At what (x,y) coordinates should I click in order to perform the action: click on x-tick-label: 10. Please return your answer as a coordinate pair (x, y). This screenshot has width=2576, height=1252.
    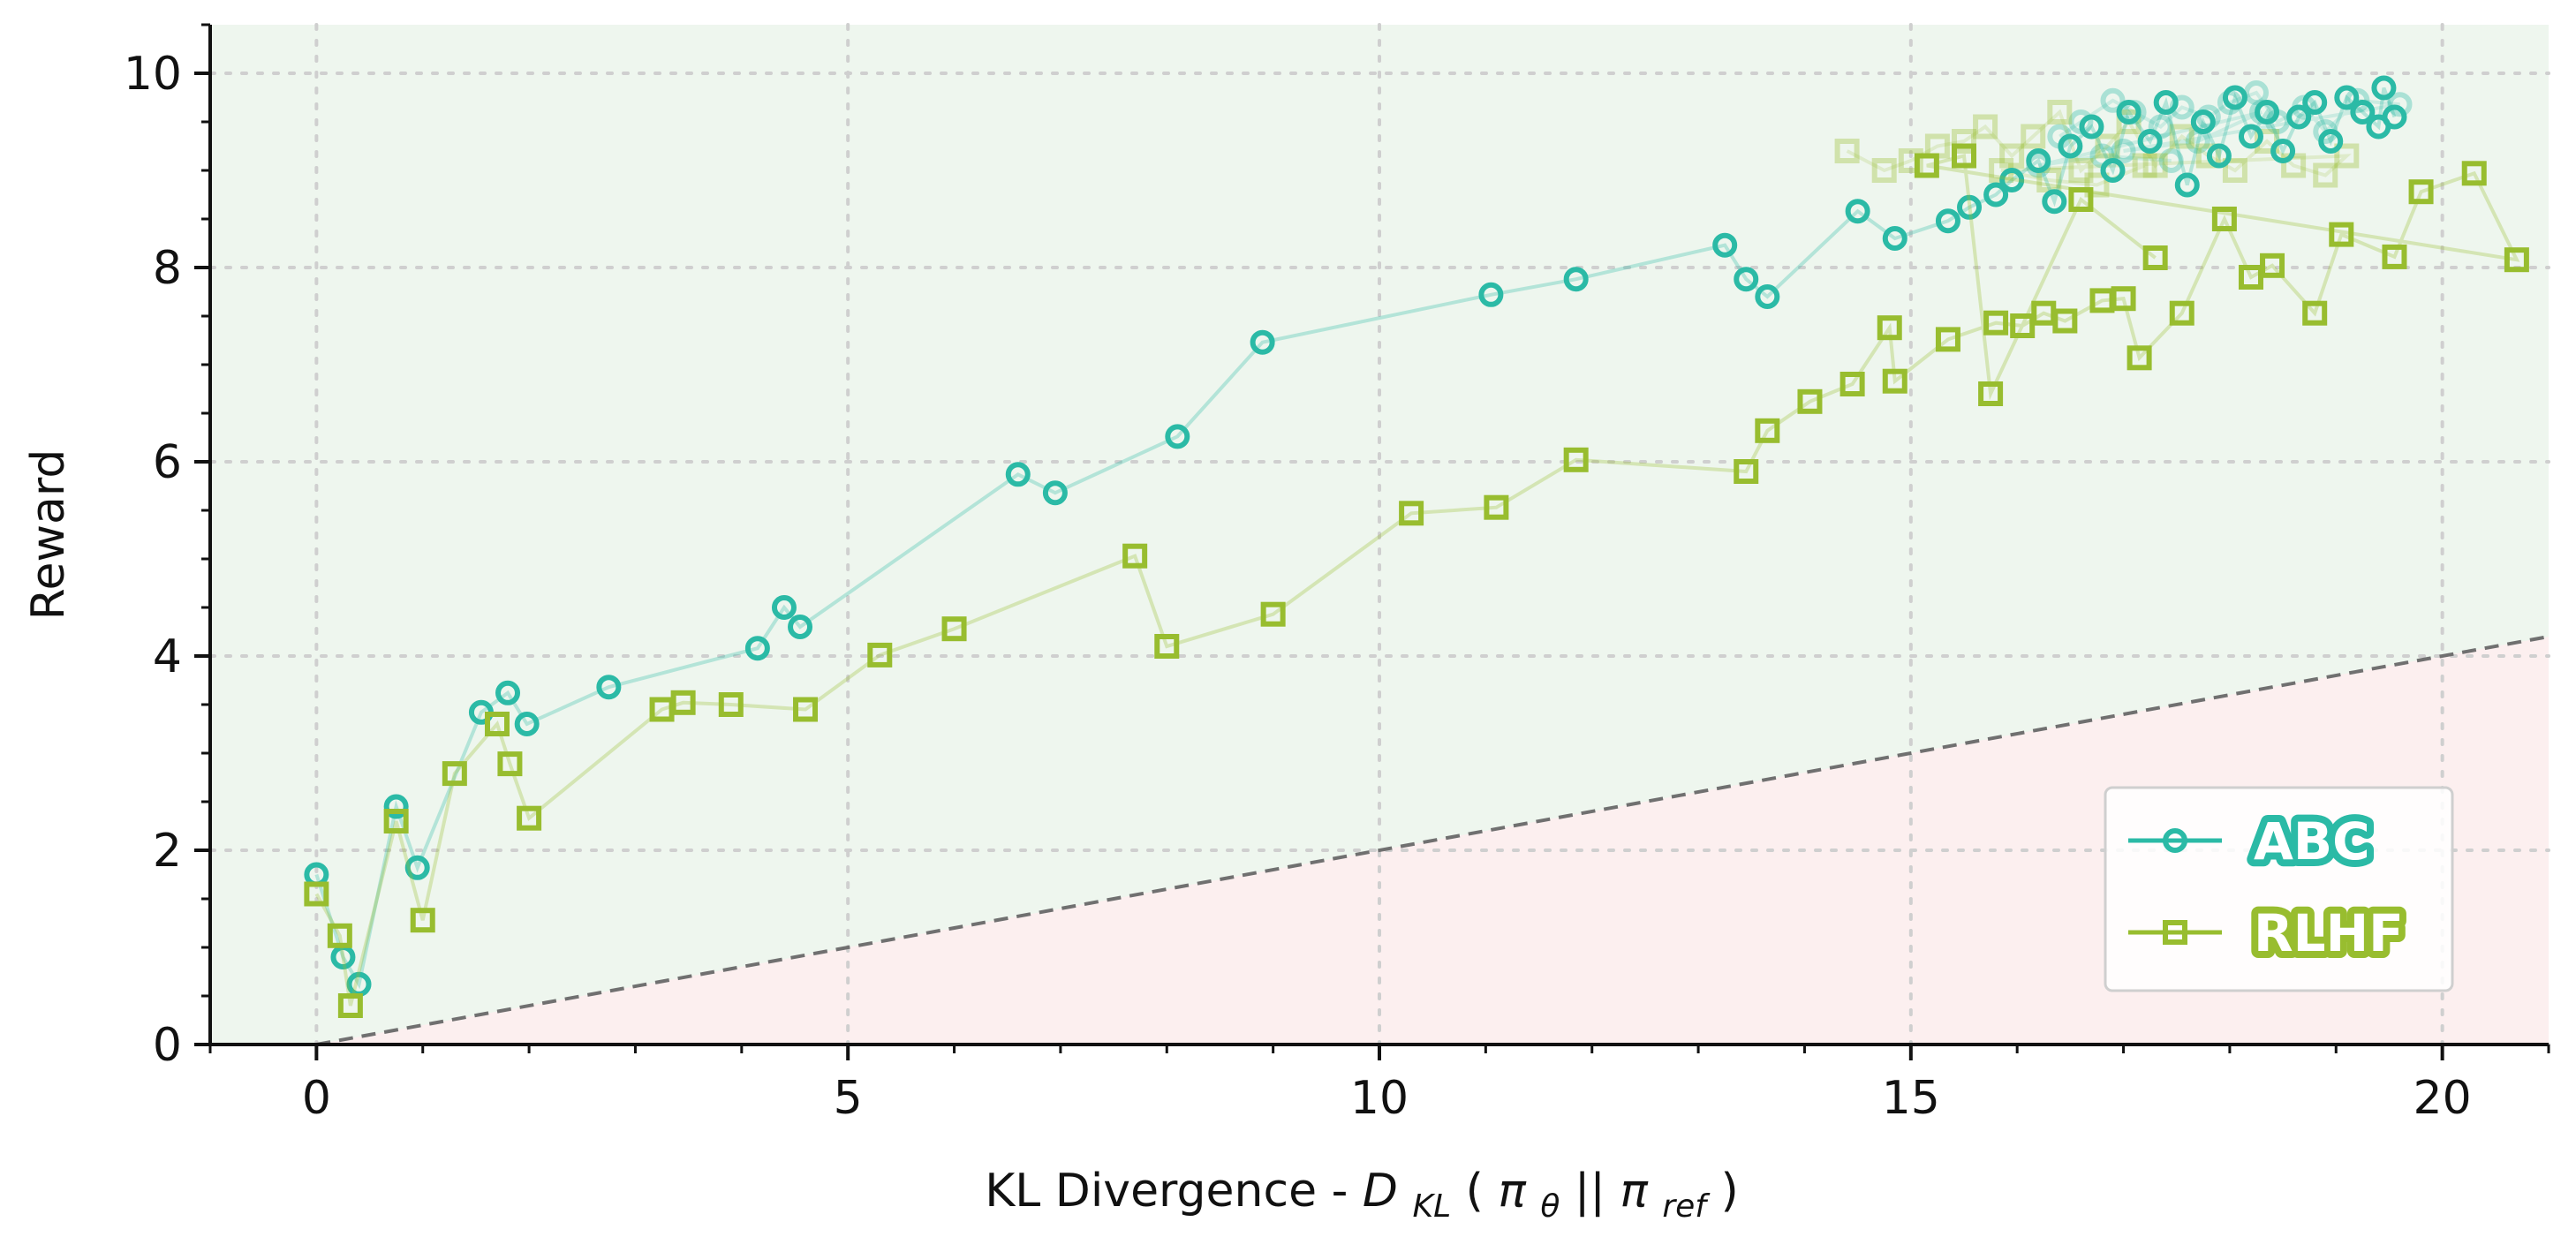
    Looking at the image, I should click on (1379, 1098).